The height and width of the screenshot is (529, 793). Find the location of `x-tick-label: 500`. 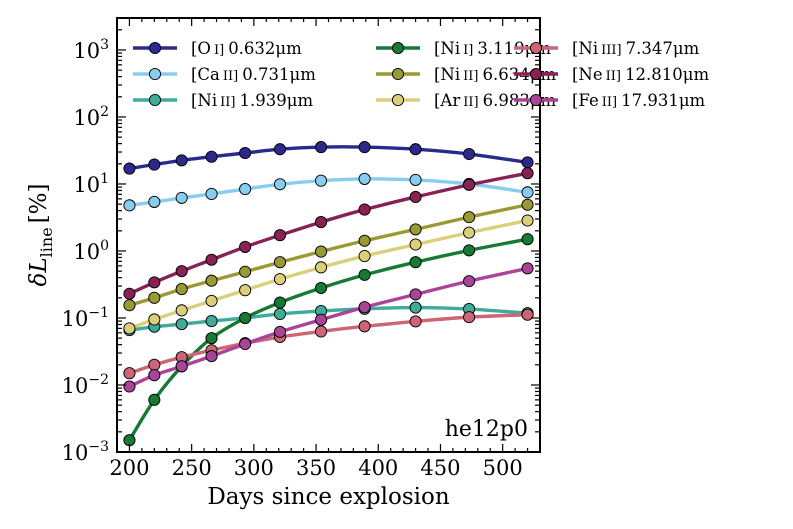

x-tick-label: 500 is located at coordinates (503, 468).